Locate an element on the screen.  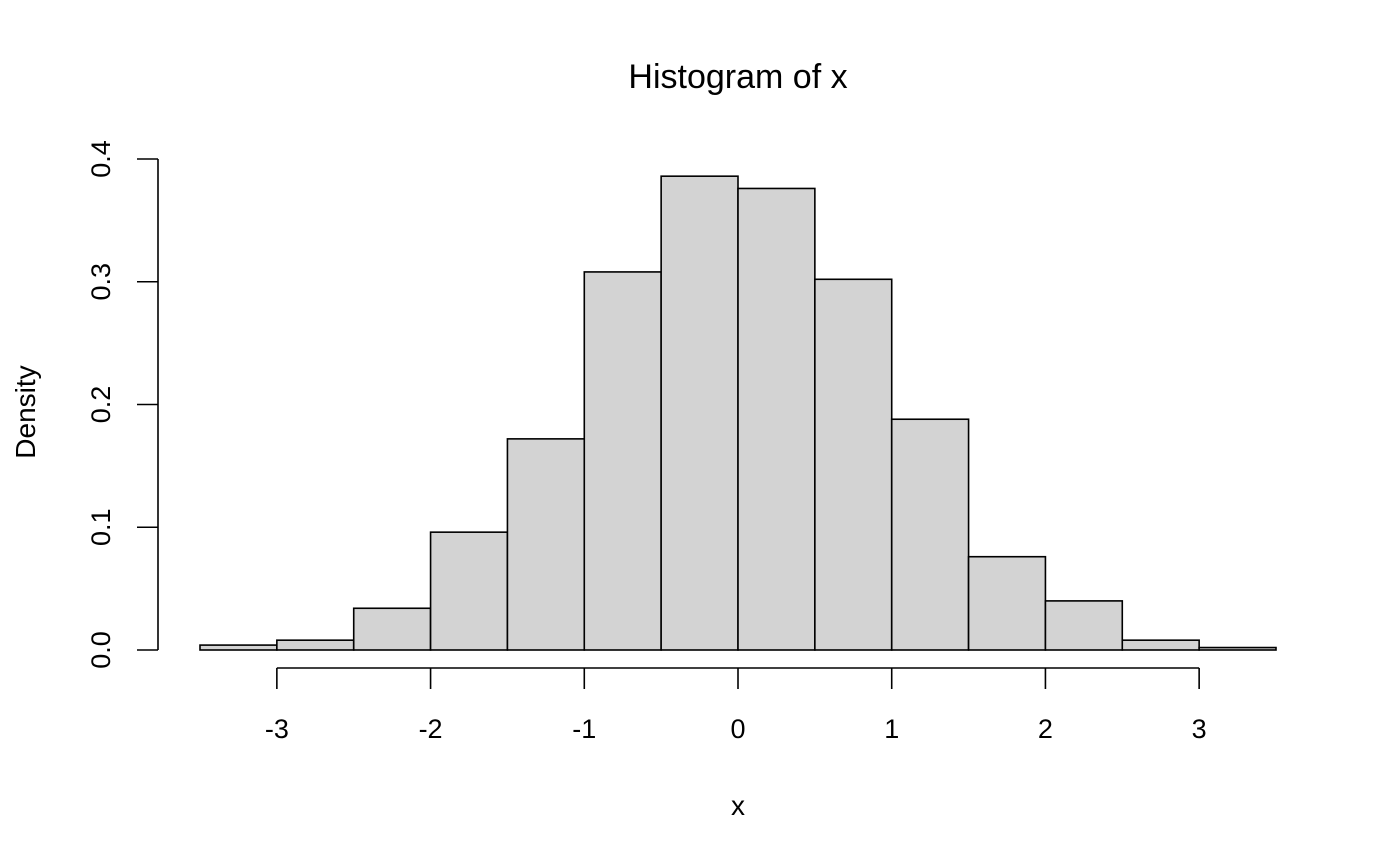
x-tick-label: -3 is located at coordinates (277, 729).